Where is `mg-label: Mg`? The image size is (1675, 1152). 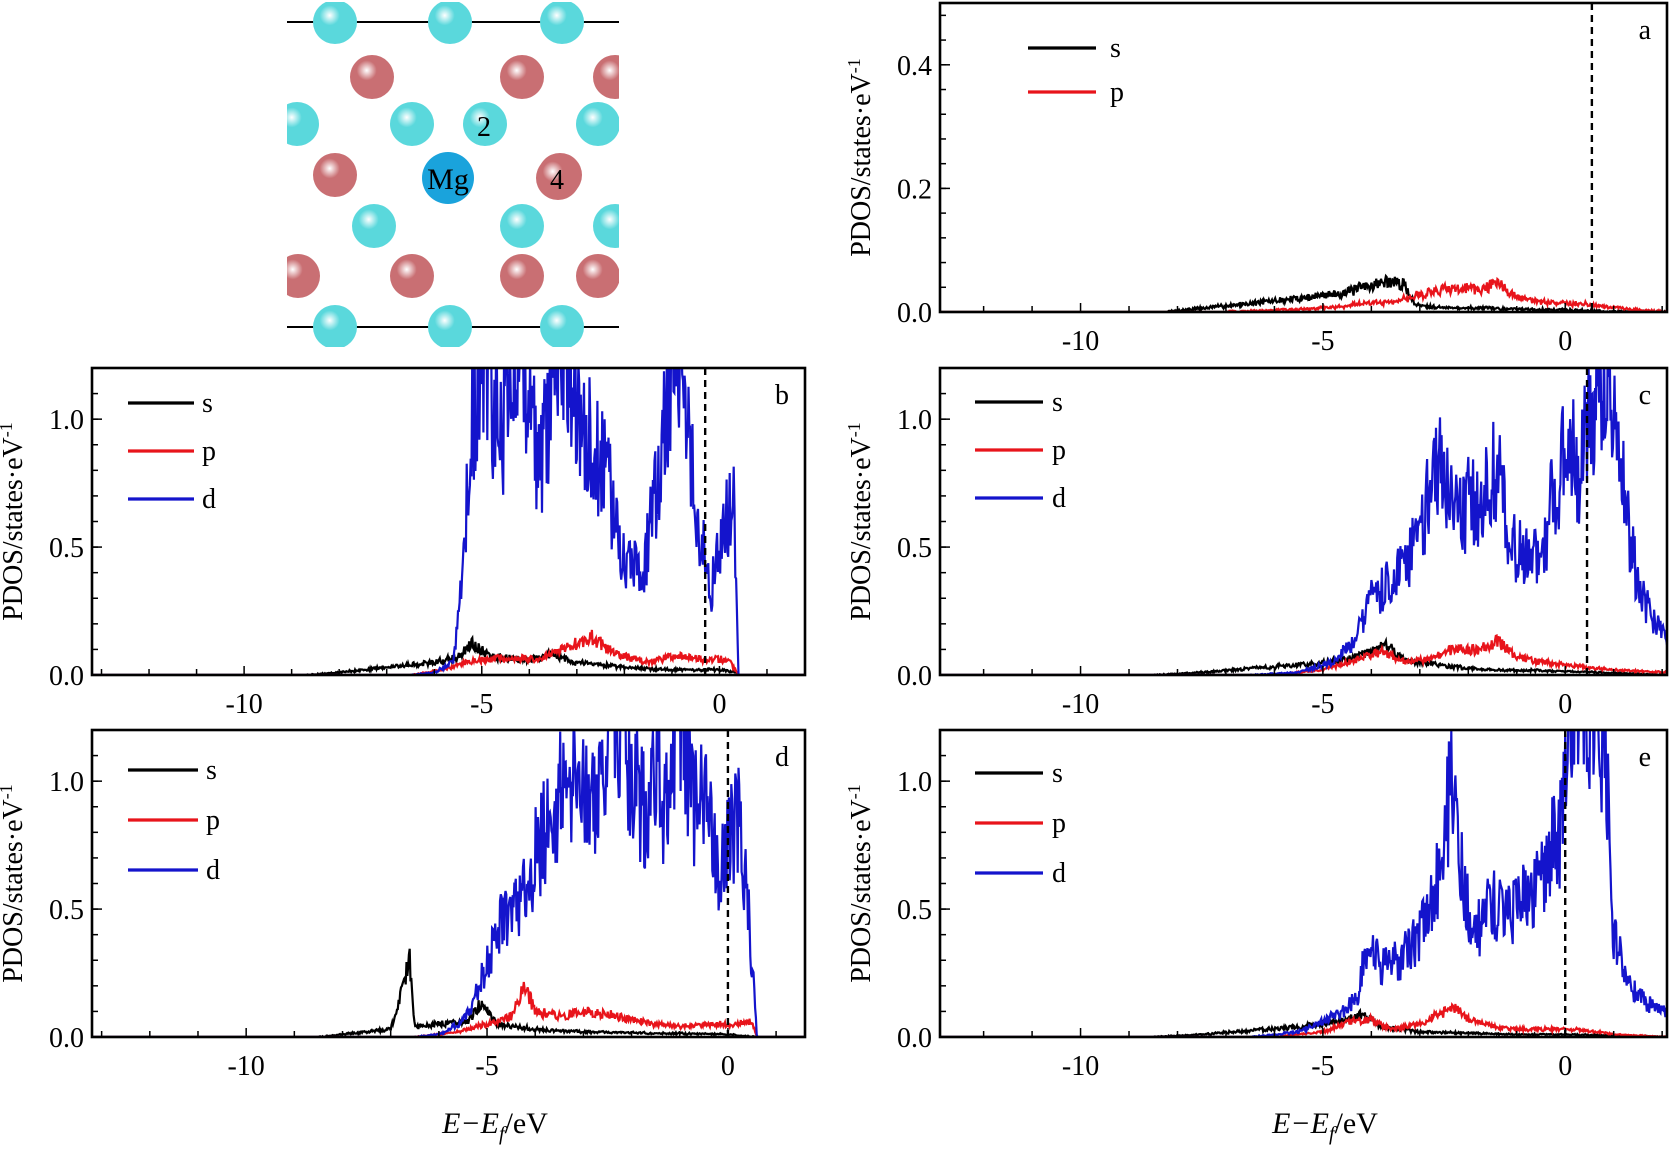
mg-label: Mg is located at coordinates (448, 179).